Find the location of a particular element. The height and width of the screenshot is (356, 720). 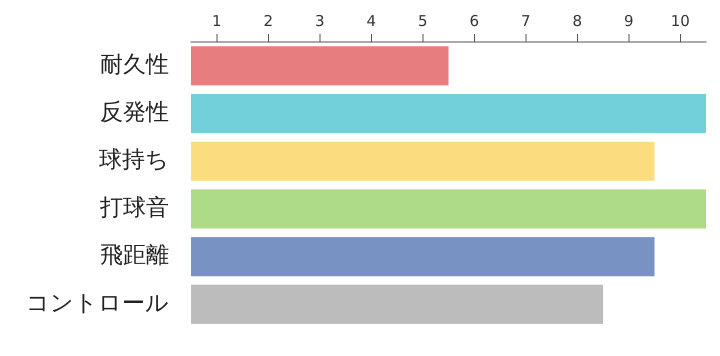

x-tick-label: 1 is located at coordinates (217, 21).